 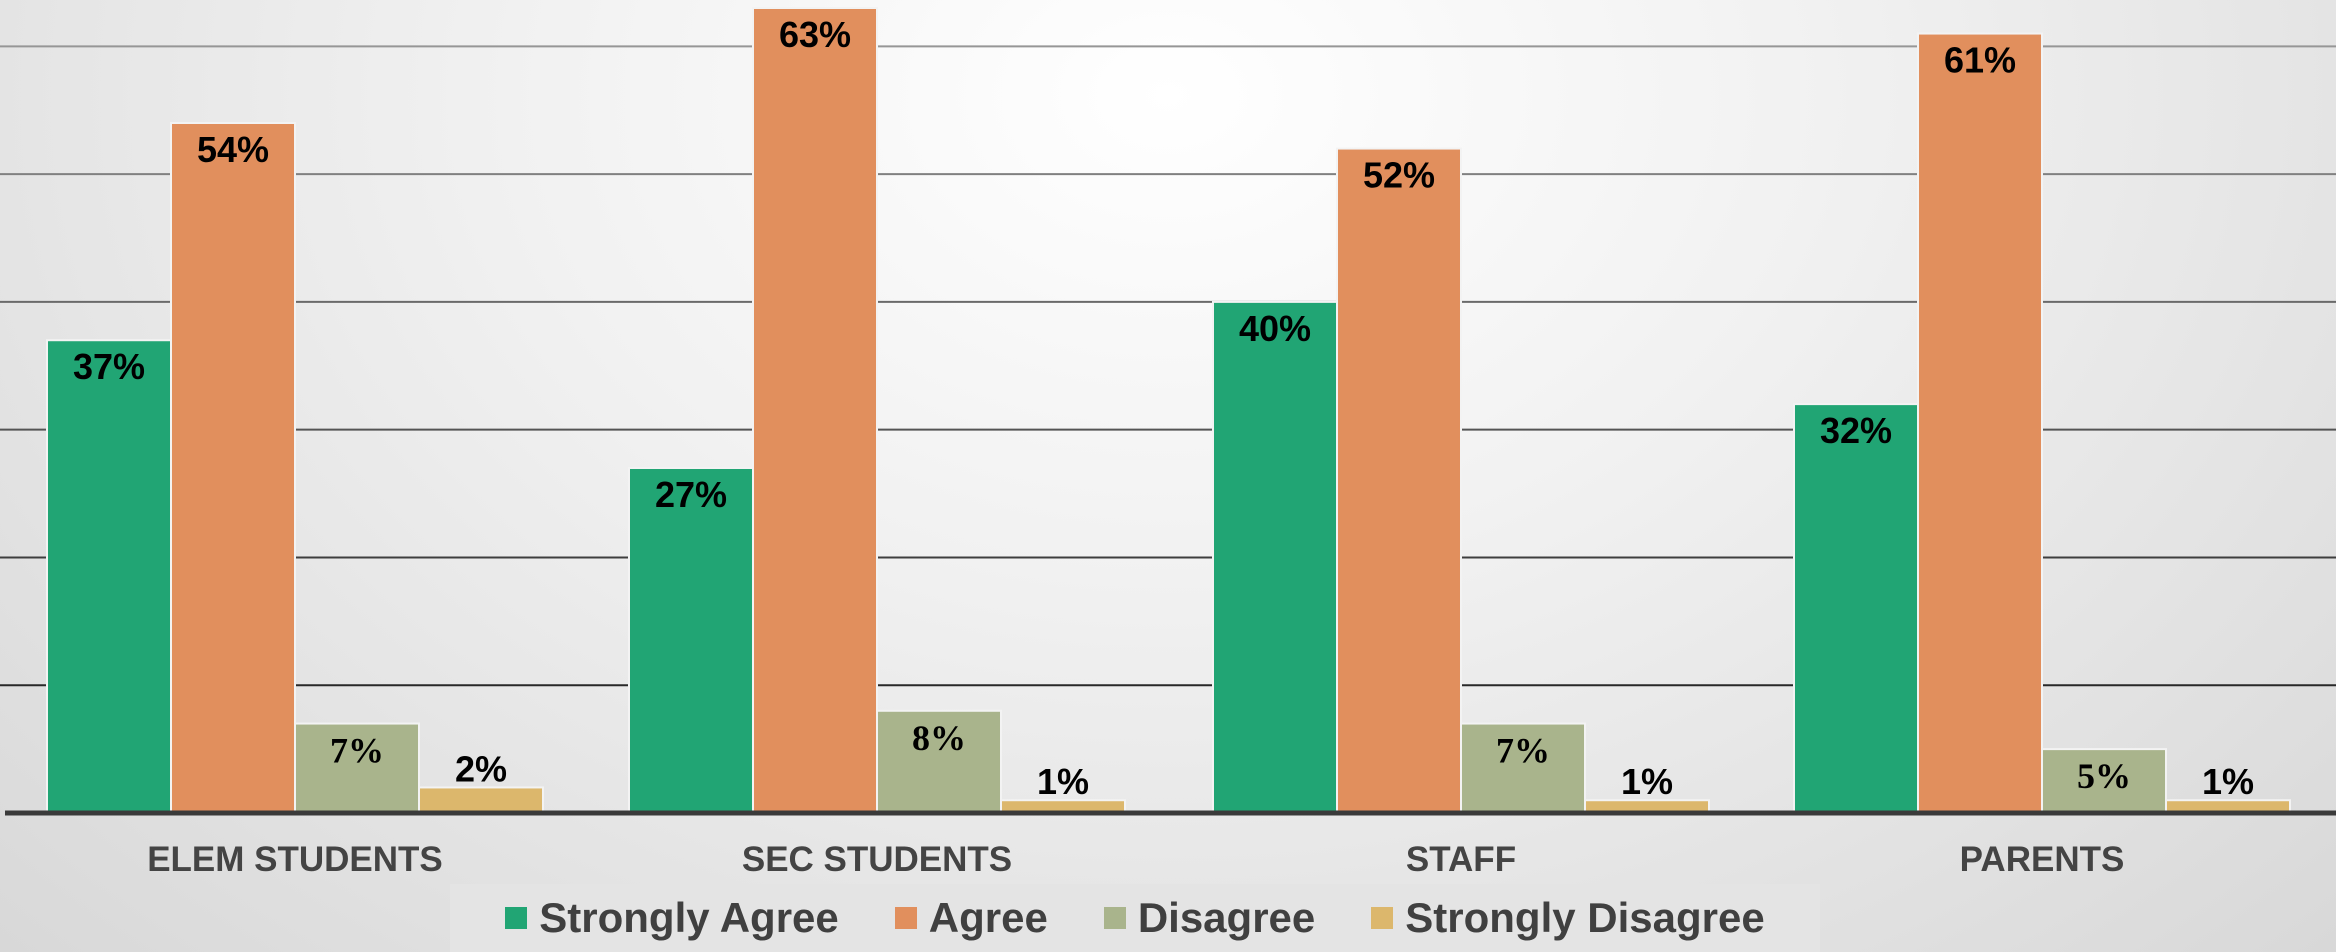 What do you see at coordinates (988, 917) in the screenshot?
I see `legend-label: Agree` at bounding box center [988, 917].